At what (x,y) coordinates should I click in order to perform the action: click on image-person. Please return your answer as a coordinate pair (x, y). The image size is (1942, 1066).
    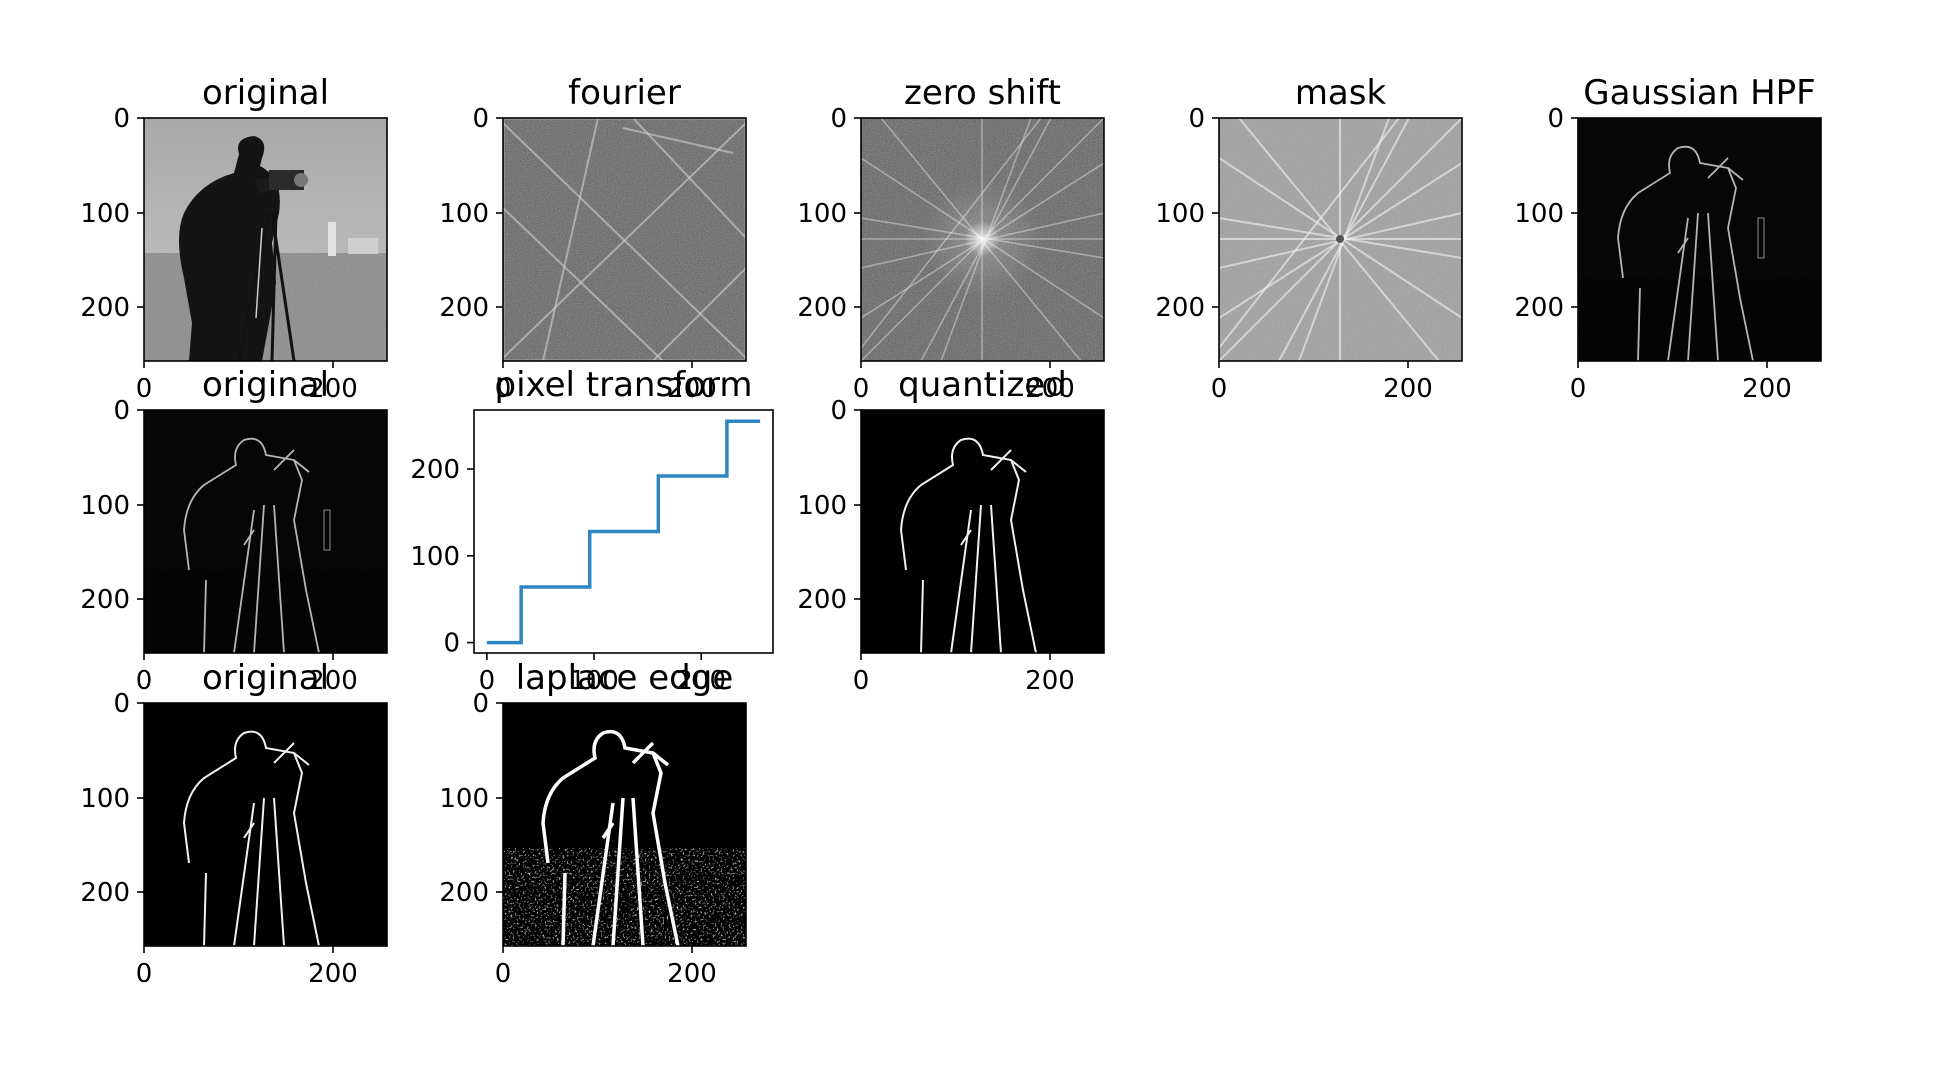
    Looking at the image, I should click on (229, 248).